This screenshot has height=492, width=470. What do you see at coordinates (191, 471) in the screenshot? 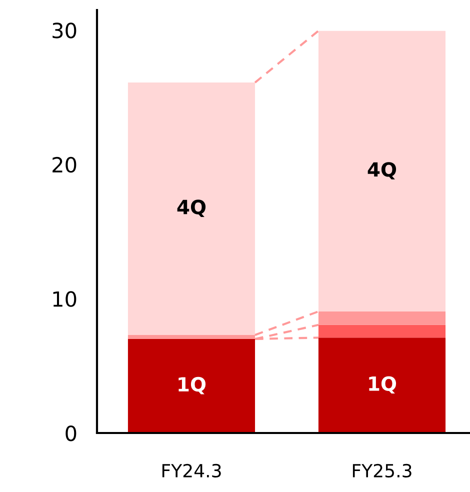
I see `x-tick-label: FY24.3` at bounding box center [191, 471].